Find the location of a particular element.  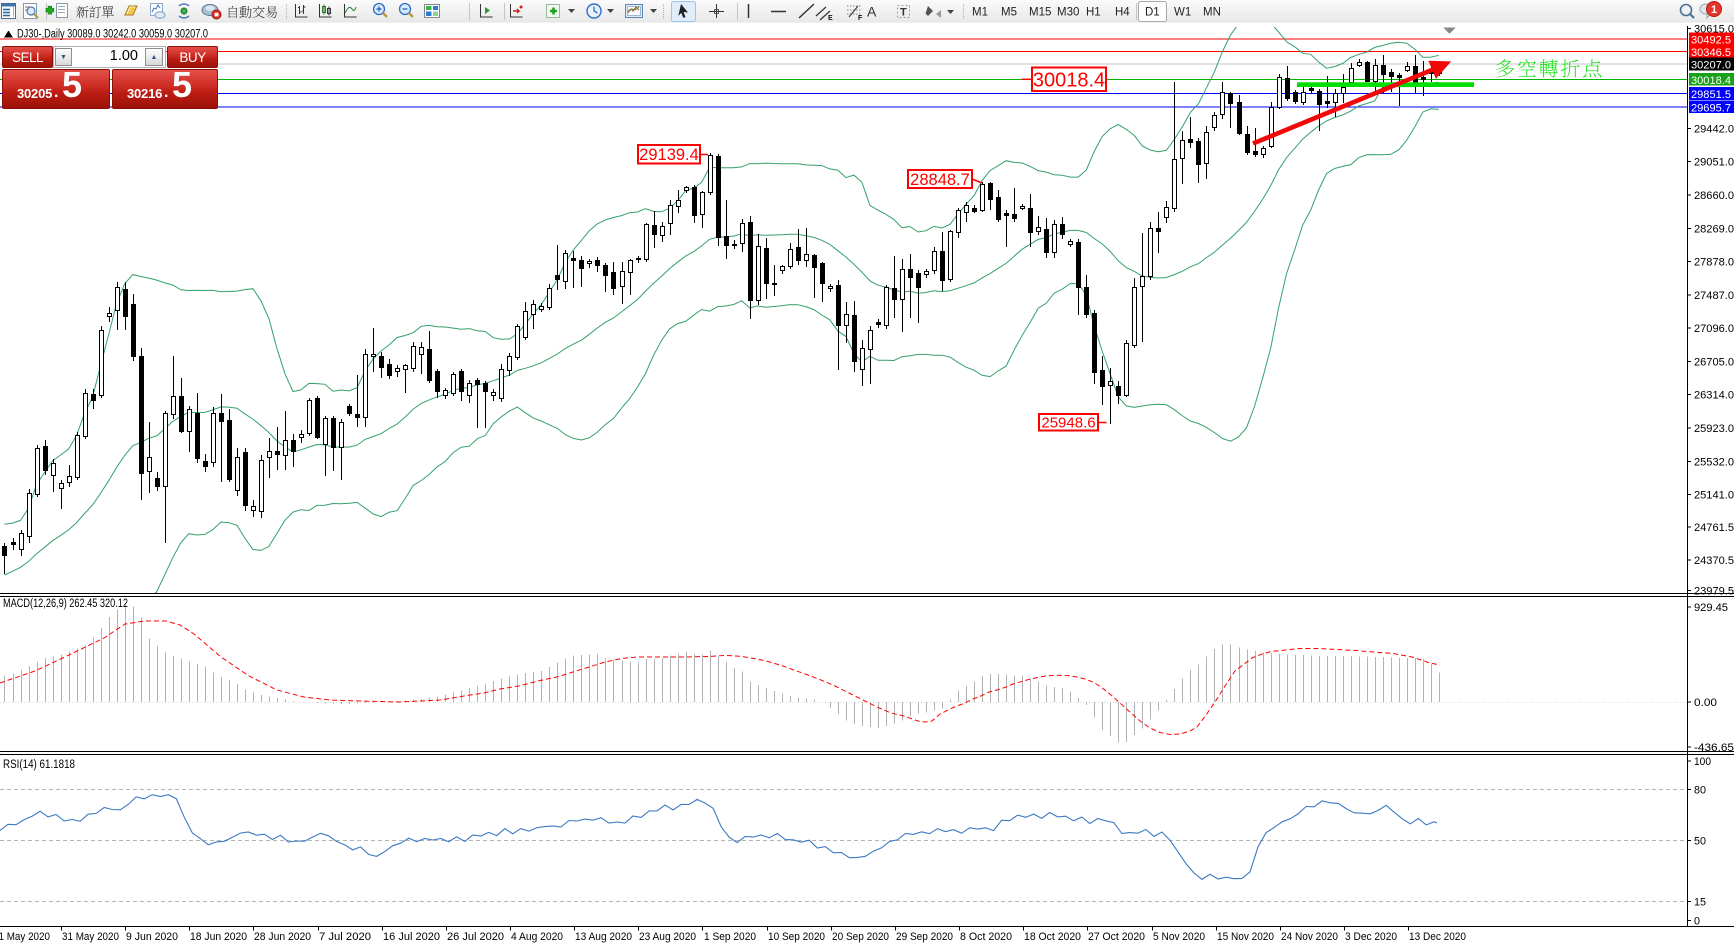

svg-text: 30492.5 is located at coordinates (1711, 41).